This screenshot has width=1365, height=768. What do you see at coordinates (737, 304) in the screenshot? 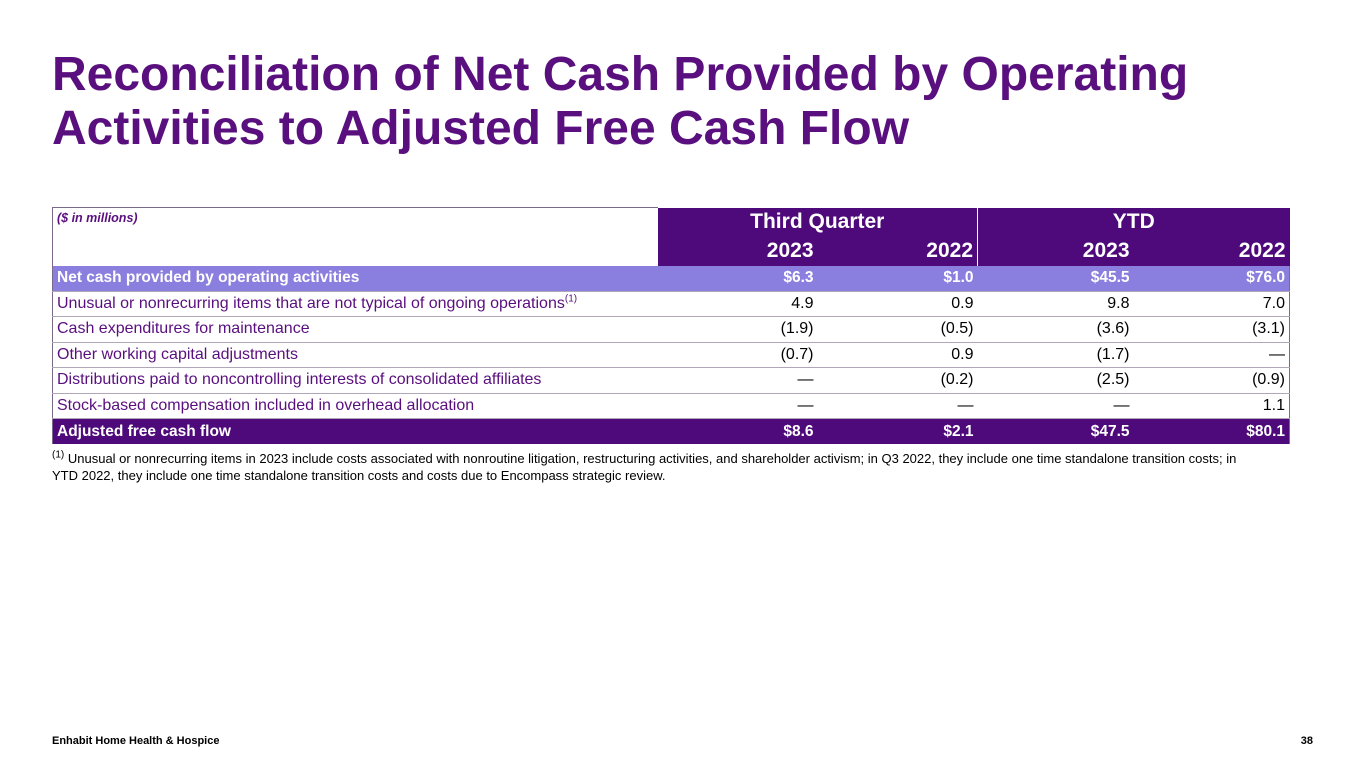
I see `row-value: 4.9` at bounding box center [737, 304].